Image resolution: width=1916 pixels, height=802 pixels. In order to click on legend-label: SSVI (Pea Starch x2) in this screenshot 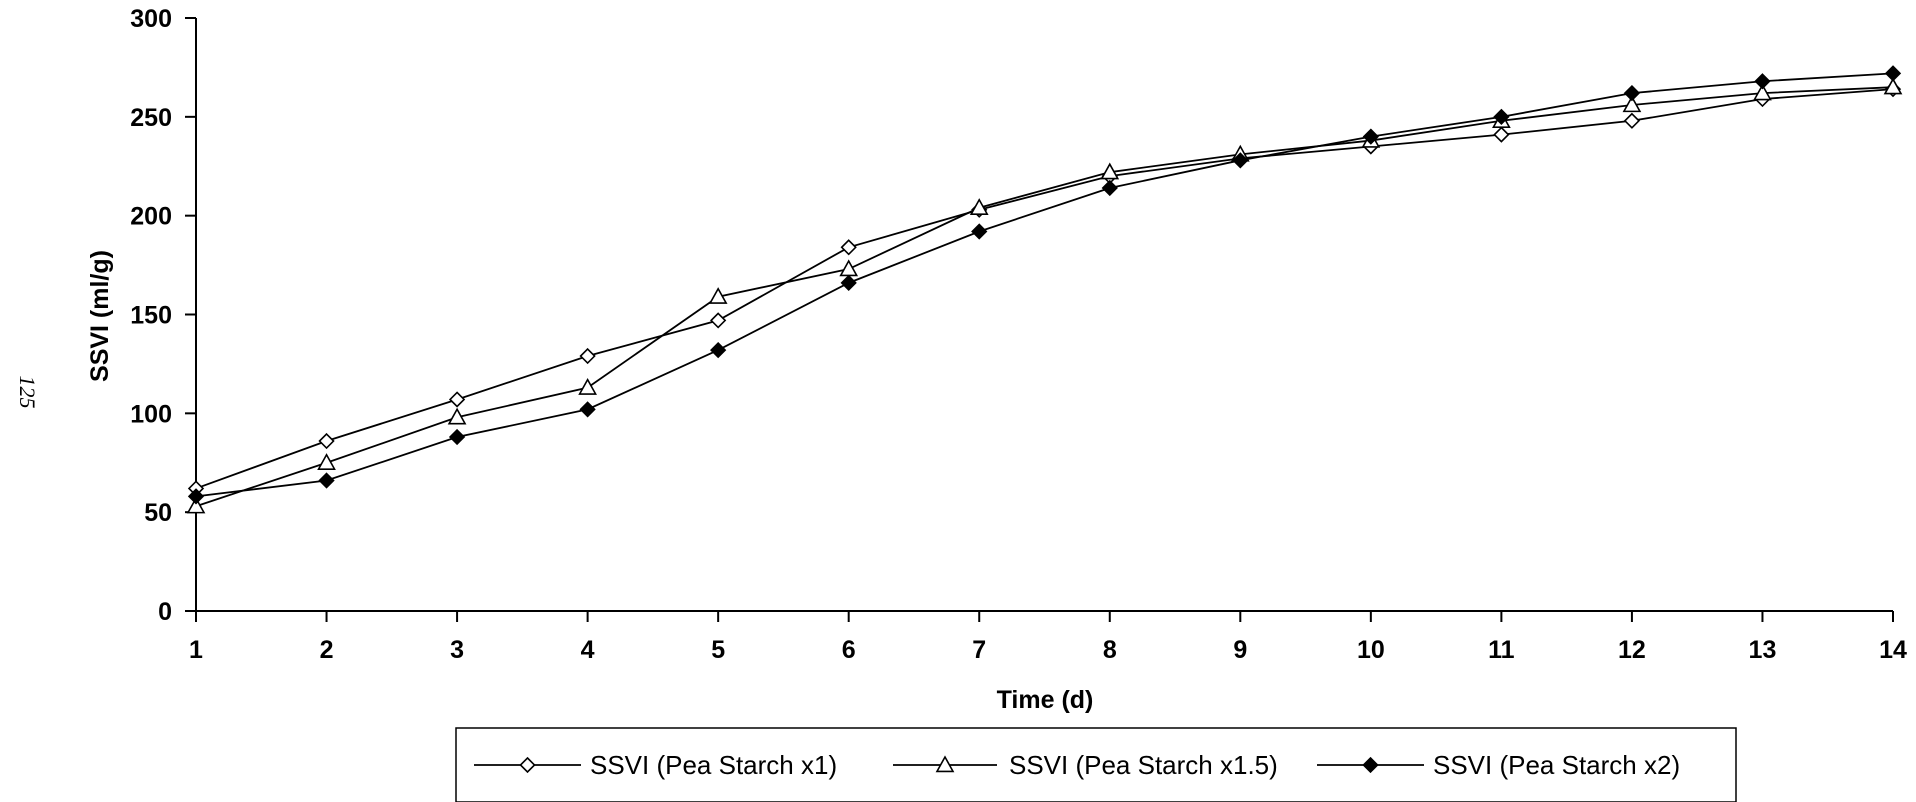, I will do `click(1556, 765)`.